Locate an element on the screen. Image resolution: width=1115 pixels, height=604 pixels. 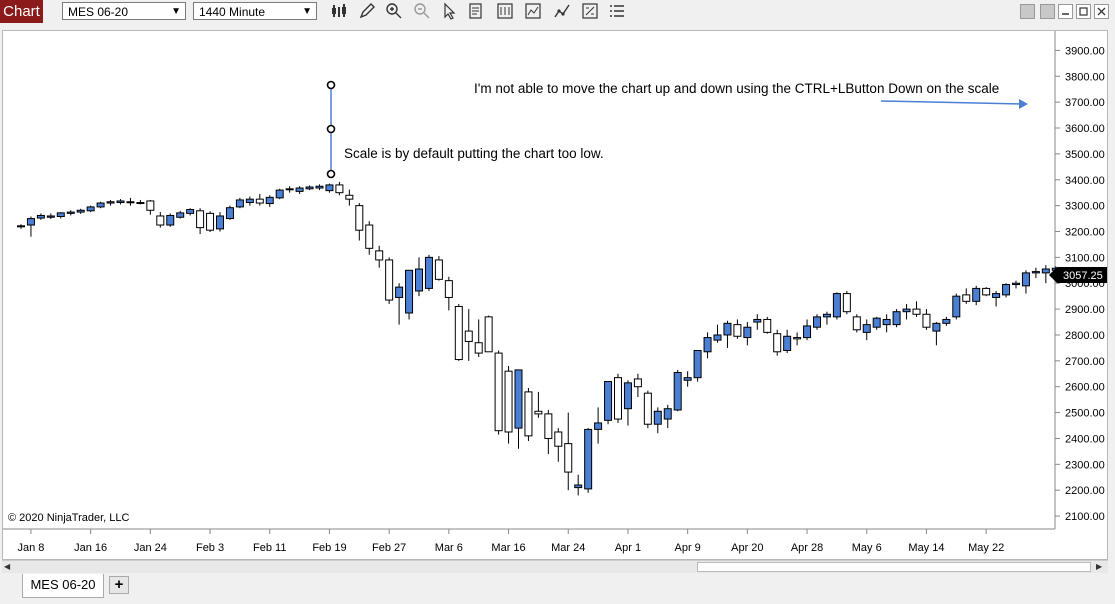
list-icon is located at coordinates (617, 12).